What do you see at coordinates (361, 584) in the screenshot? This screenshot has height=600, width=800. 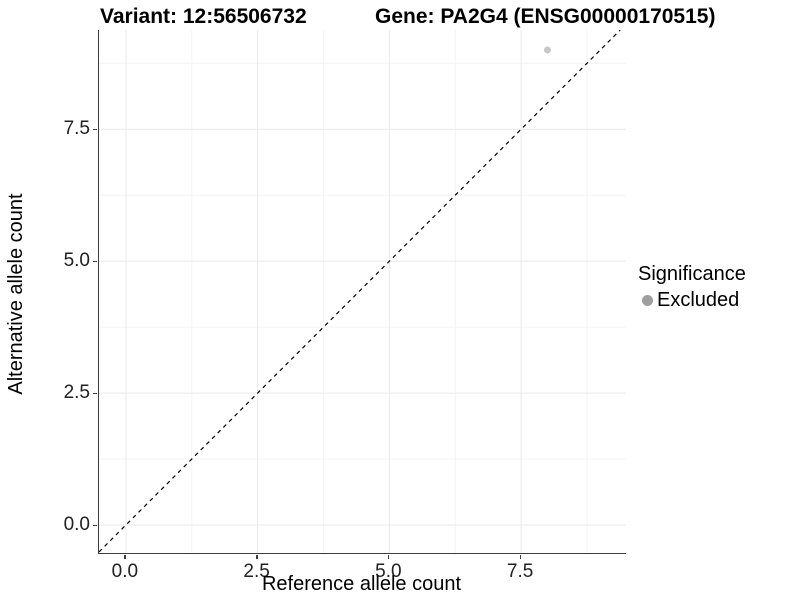 I see `x-axis-title: Reference allele count` at bounding box center [361, 584].